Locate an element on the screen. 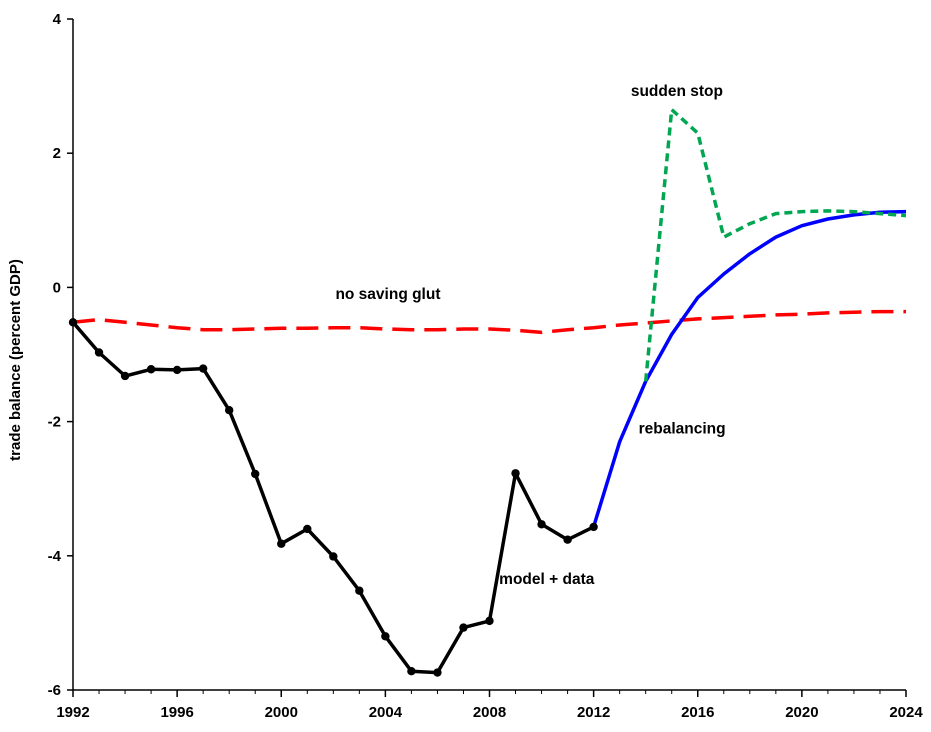 This screenshot has width=931, height=732. x-tick-label: 2016 is located at coordinates (697, 712).